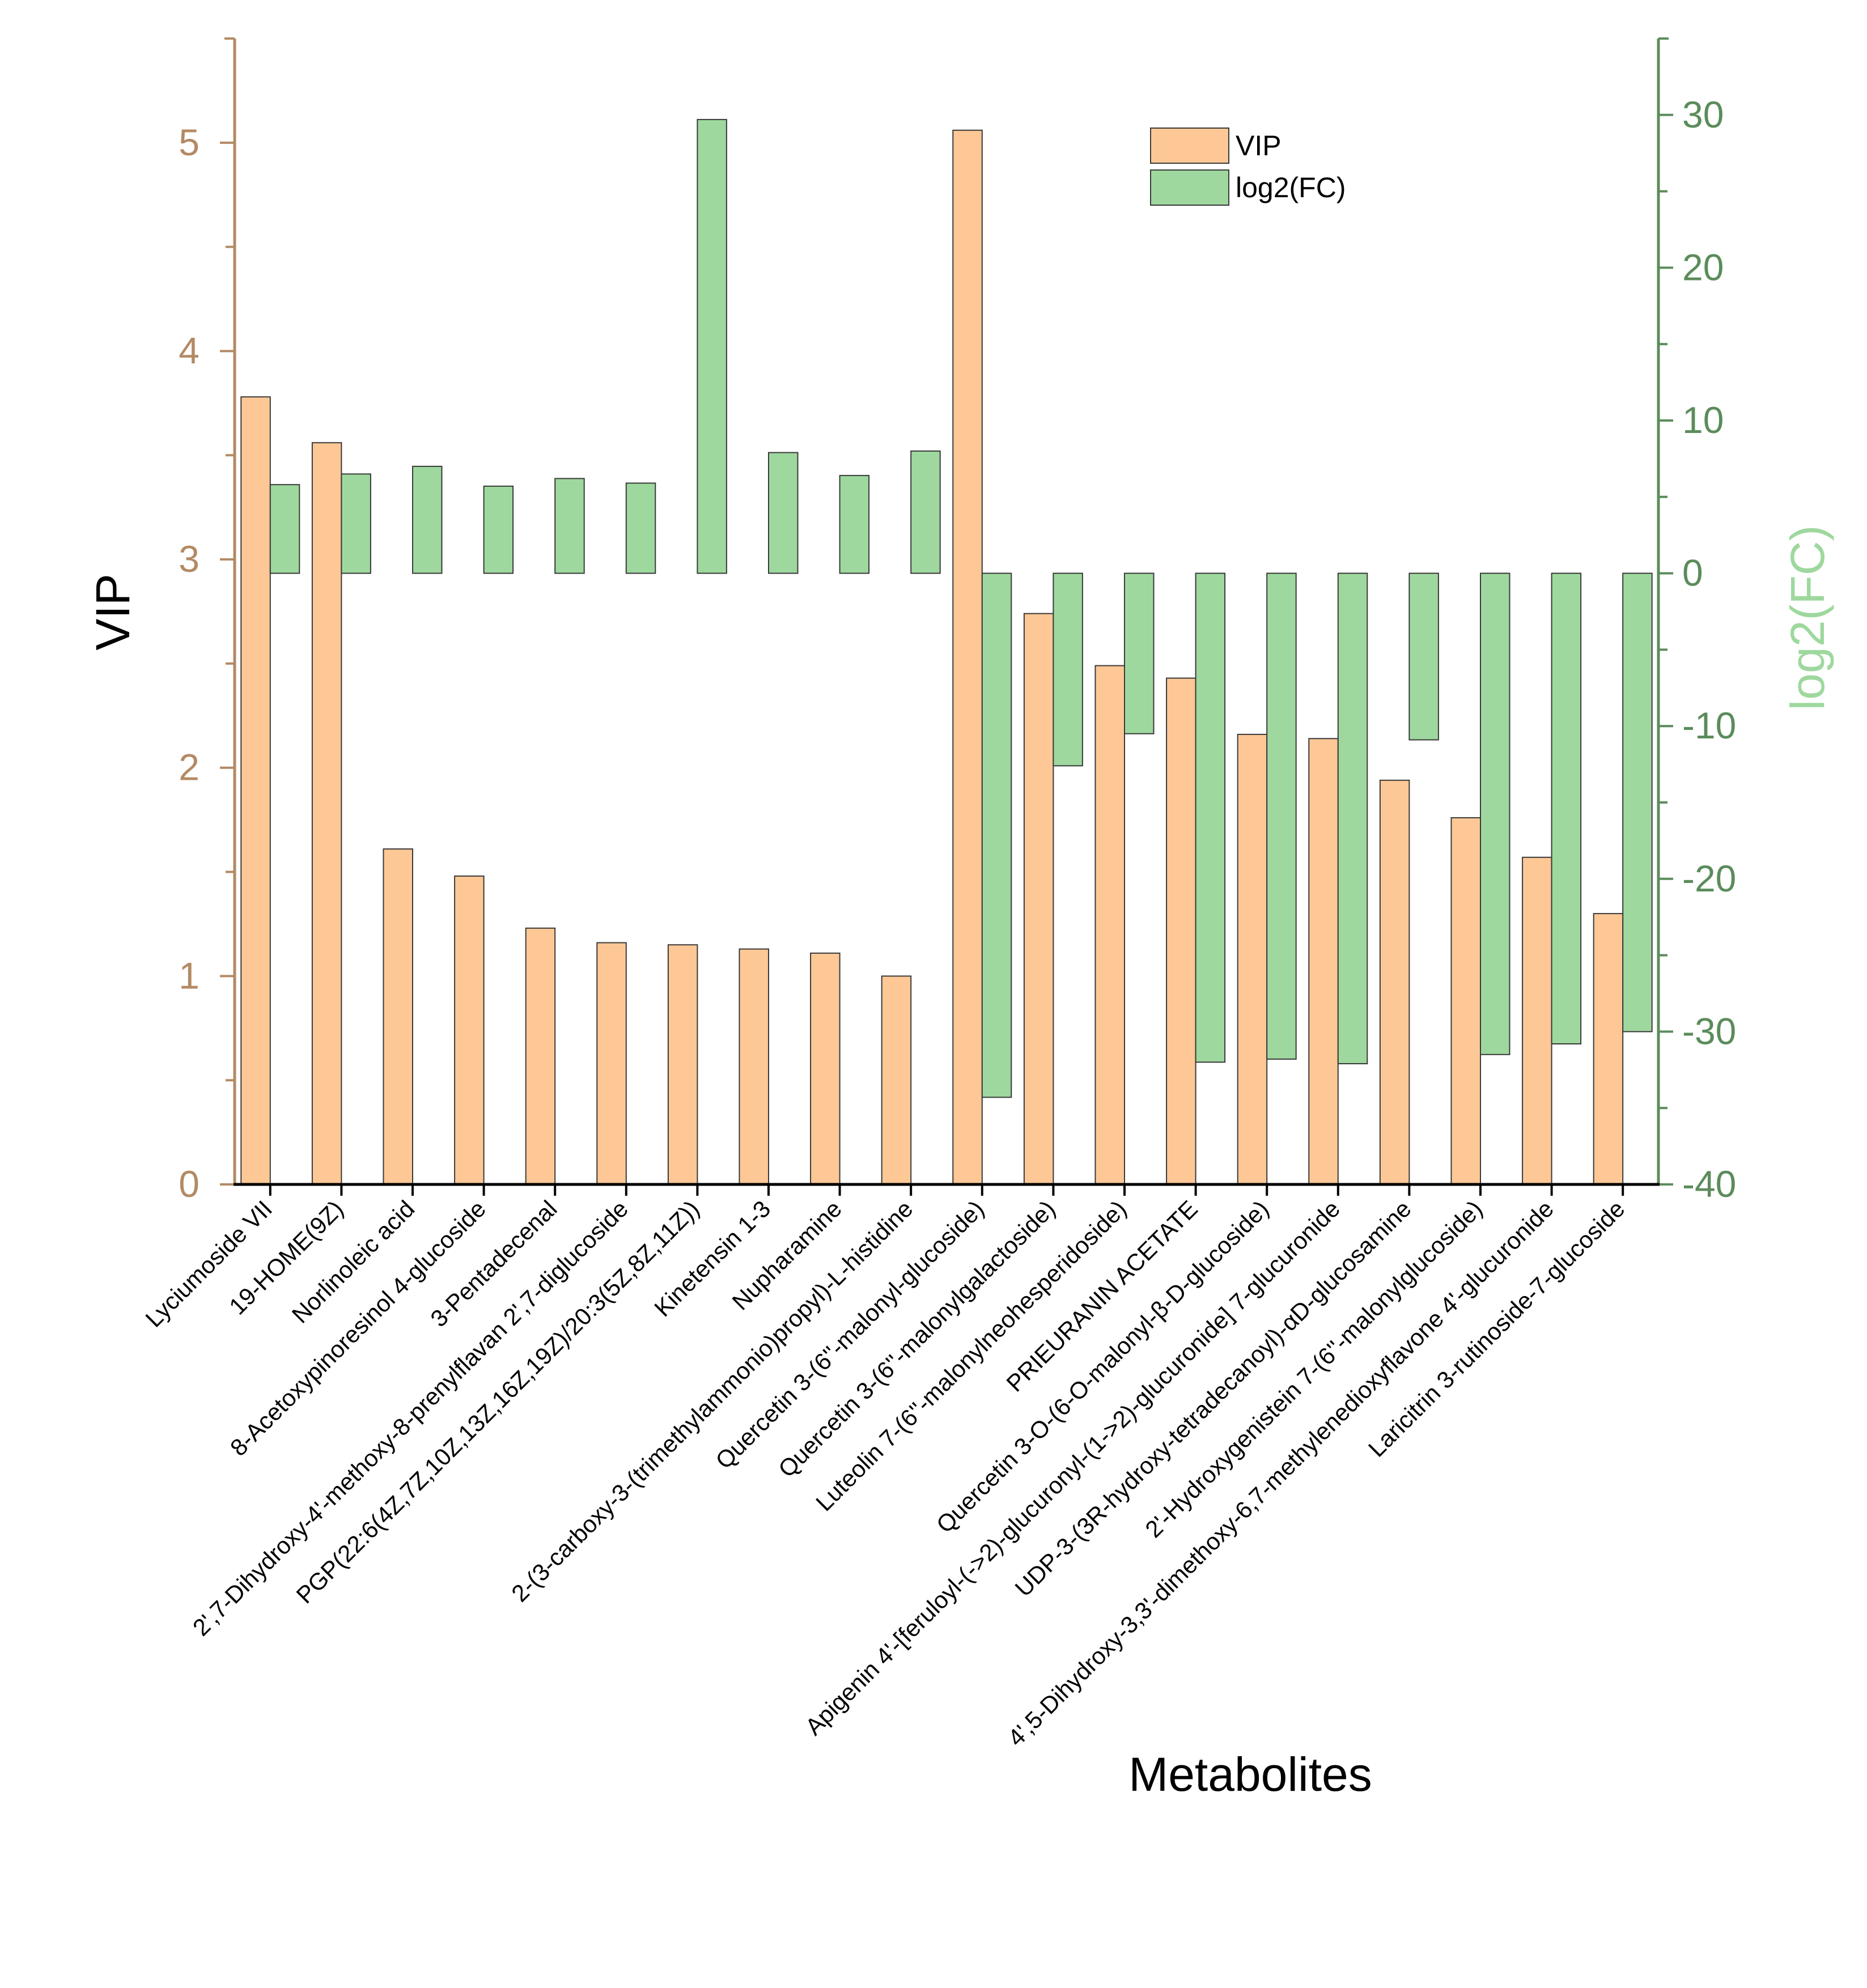 This screenshot has height=1988, width=1867. Describe the element at coordinates (1259, 146) in the screenshot. I see `legend-label-vip: VIP` at that location.